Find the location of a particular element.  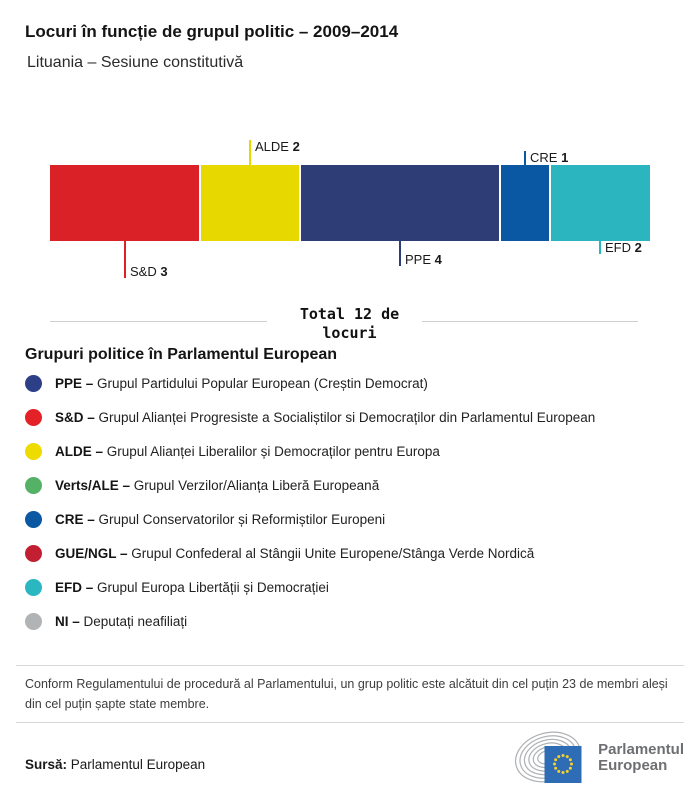

bar-segment-PPE is located at coordinates (400, 203).